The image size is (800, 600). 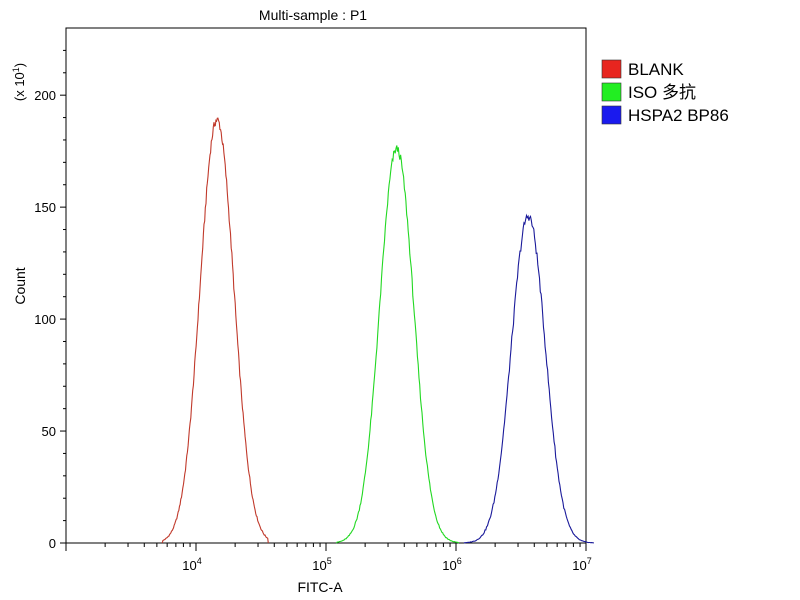 I want to click on y-tick-label: 100, so click(x=45, y=319).